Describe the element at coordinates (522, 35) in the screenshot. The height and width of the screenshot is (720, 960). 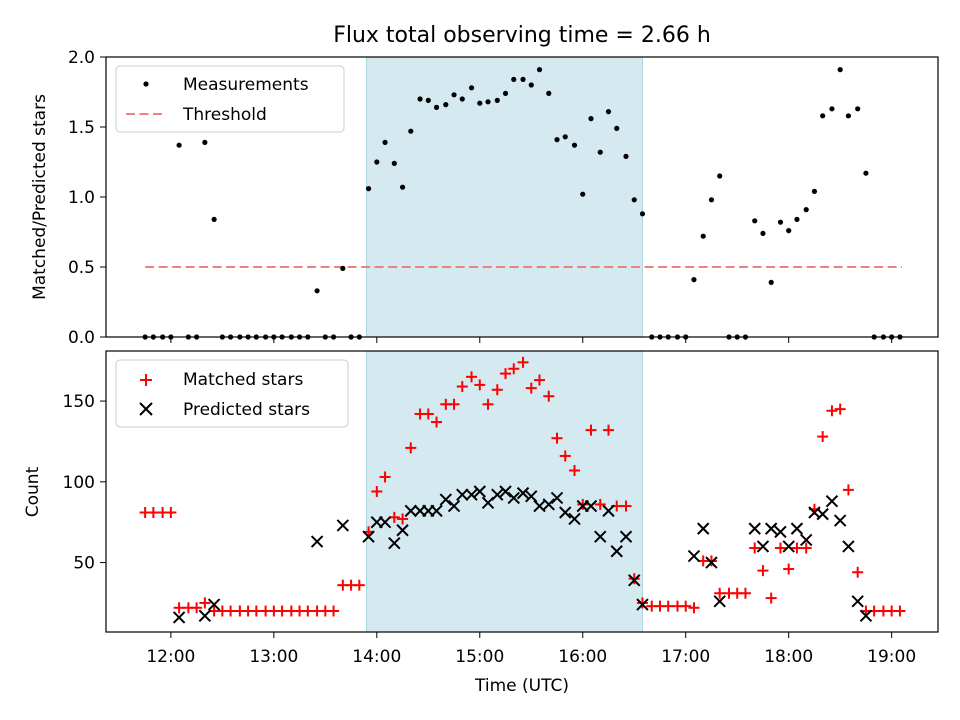
I see `figure-title: Flux total observing time = 2.66 h` at that location.